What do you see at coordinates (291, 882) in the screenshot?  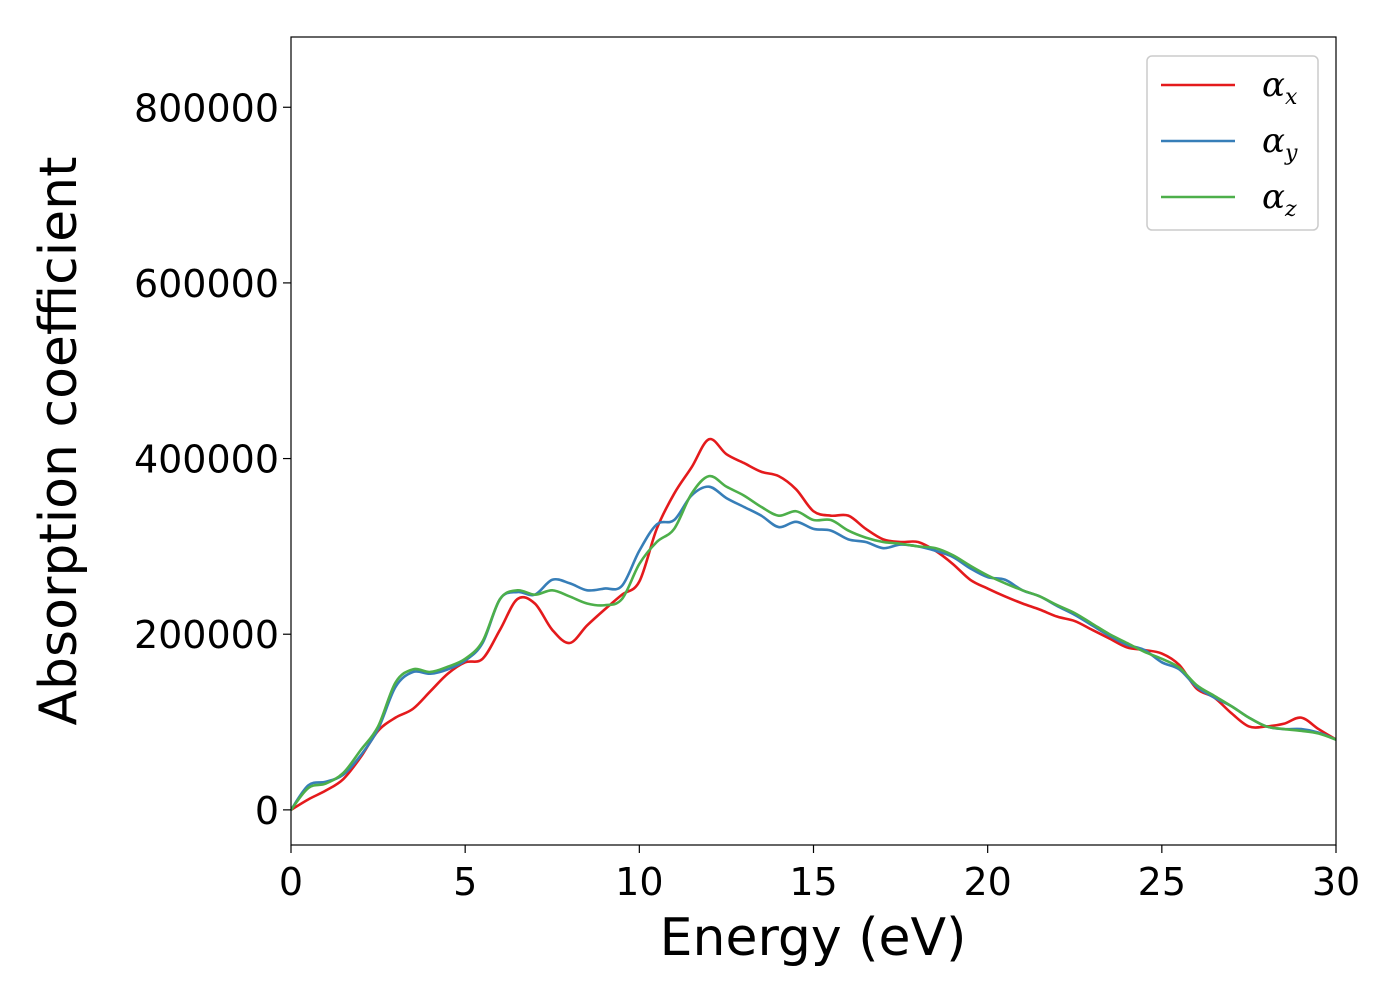 I see `x-tick-label: 0` at bounding box center [291, 882].